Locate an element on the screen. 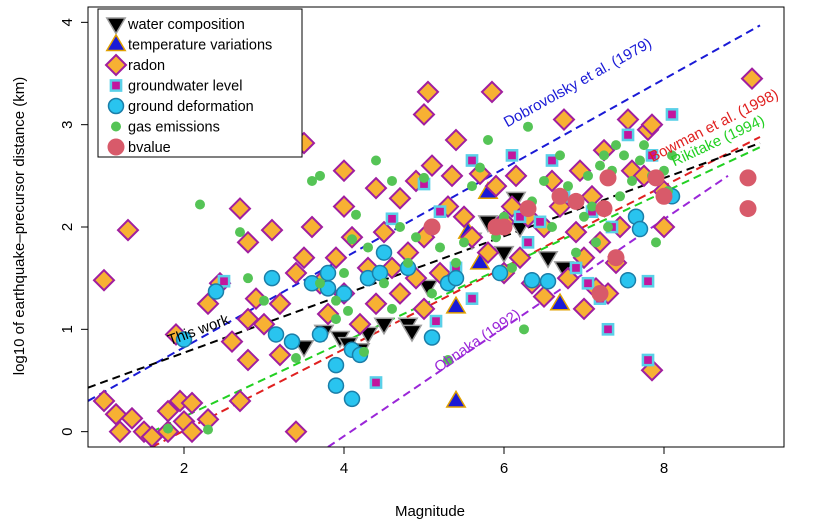 Image resolution: width=829 pixels, height=532 pixels. legend-item-groundwater-level: groundwater level is located at coordinates (175, 87).